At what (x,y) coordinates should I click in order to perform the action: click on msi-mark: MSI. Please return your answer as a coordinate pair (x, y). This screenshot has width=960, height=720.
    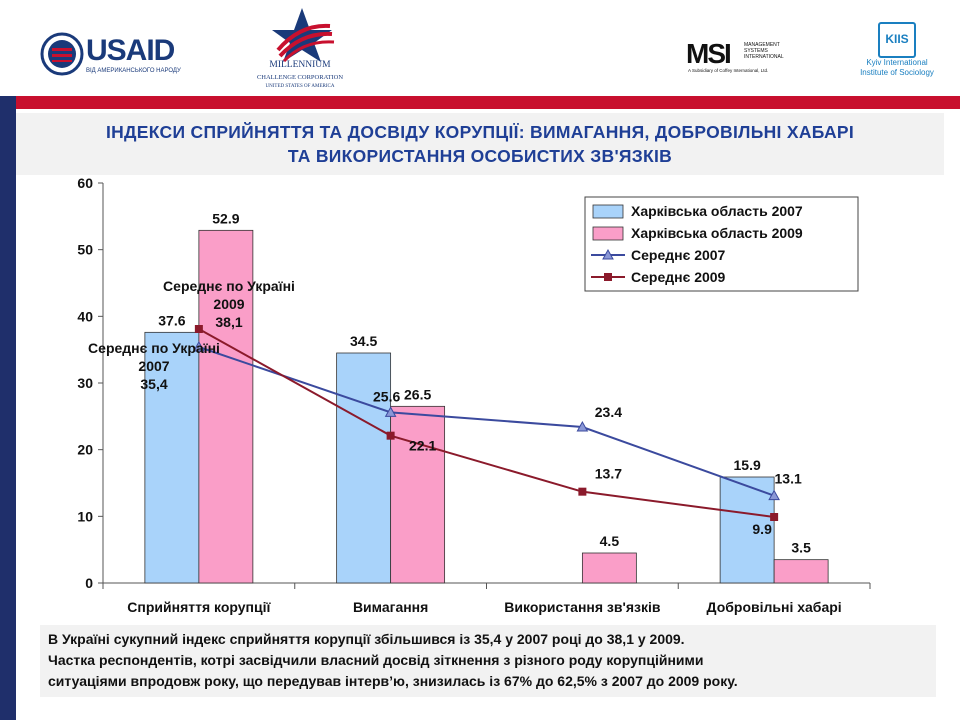
    Looking at the image, I should click on (709, 53).